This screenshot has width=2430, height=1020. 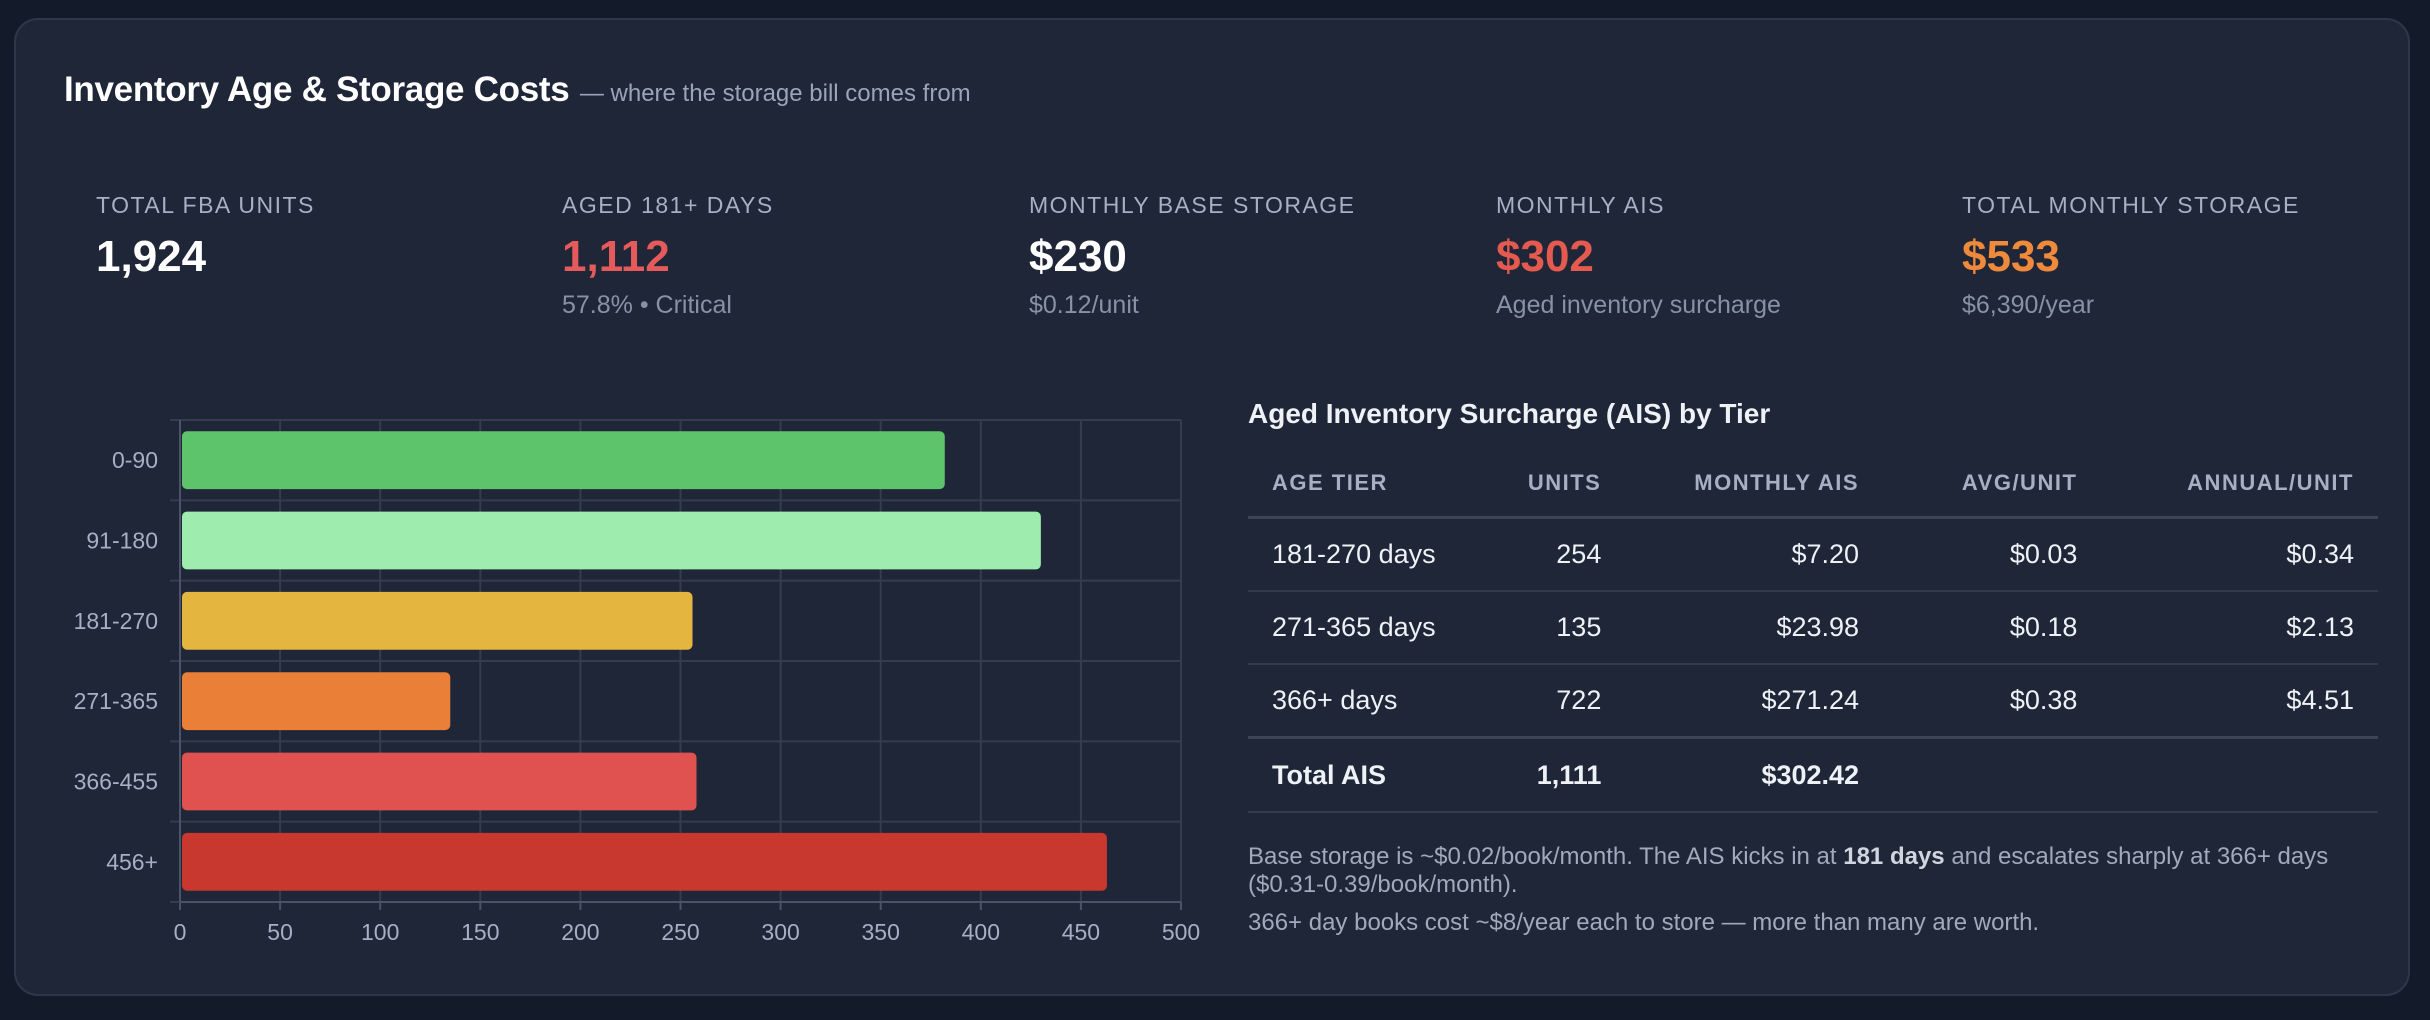 I want to click on cell-total-annual-unit, so click(x=2239, y=774).